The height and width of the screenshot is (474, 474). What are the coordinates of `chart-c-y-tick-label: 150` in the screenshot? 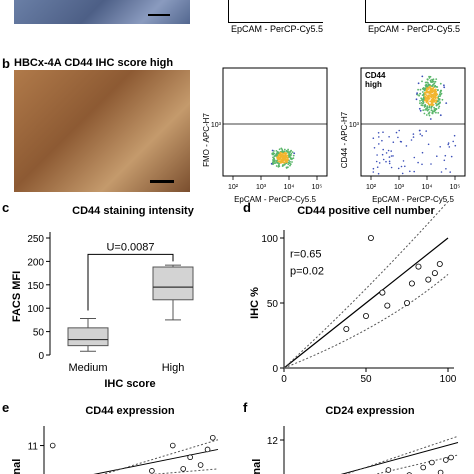 It's located at (35, 286).